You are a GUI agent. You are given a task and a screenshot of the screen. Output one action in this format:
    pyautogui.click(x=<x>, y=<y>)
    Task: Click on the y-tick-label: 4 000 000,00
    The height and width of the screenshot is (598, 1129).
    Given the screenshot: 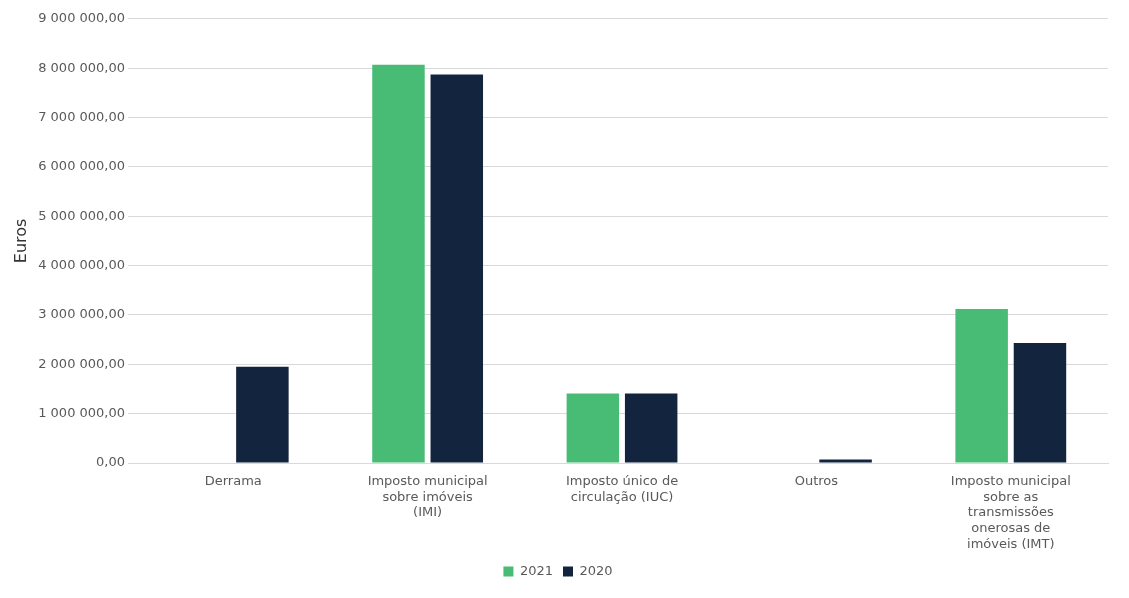 What is the action you would take?
    pyautogui.click(x=82, y=264)
    